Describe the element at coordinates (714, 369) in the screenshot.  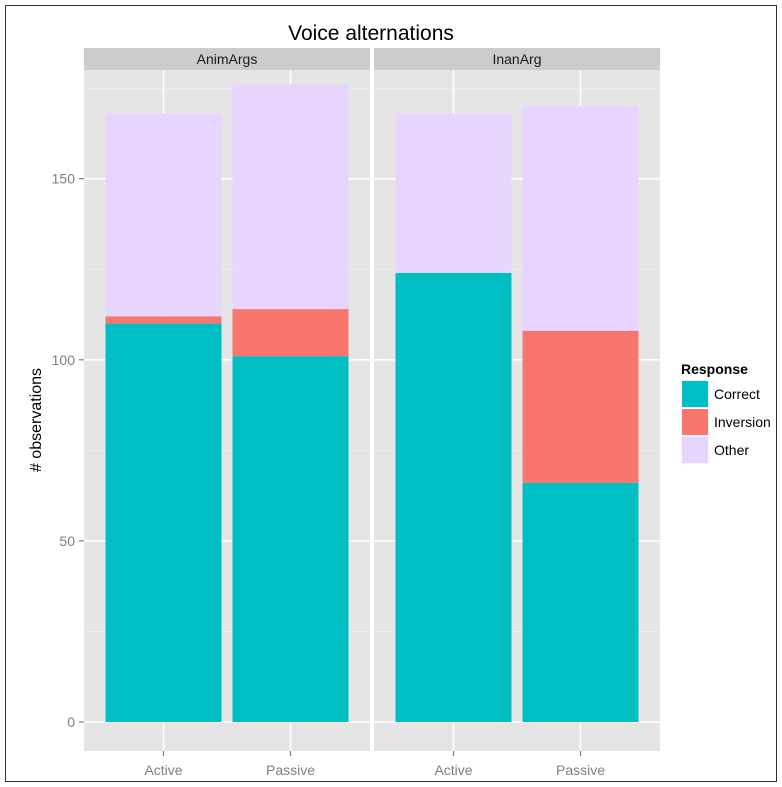
I see `legend-title: Response` at that location.